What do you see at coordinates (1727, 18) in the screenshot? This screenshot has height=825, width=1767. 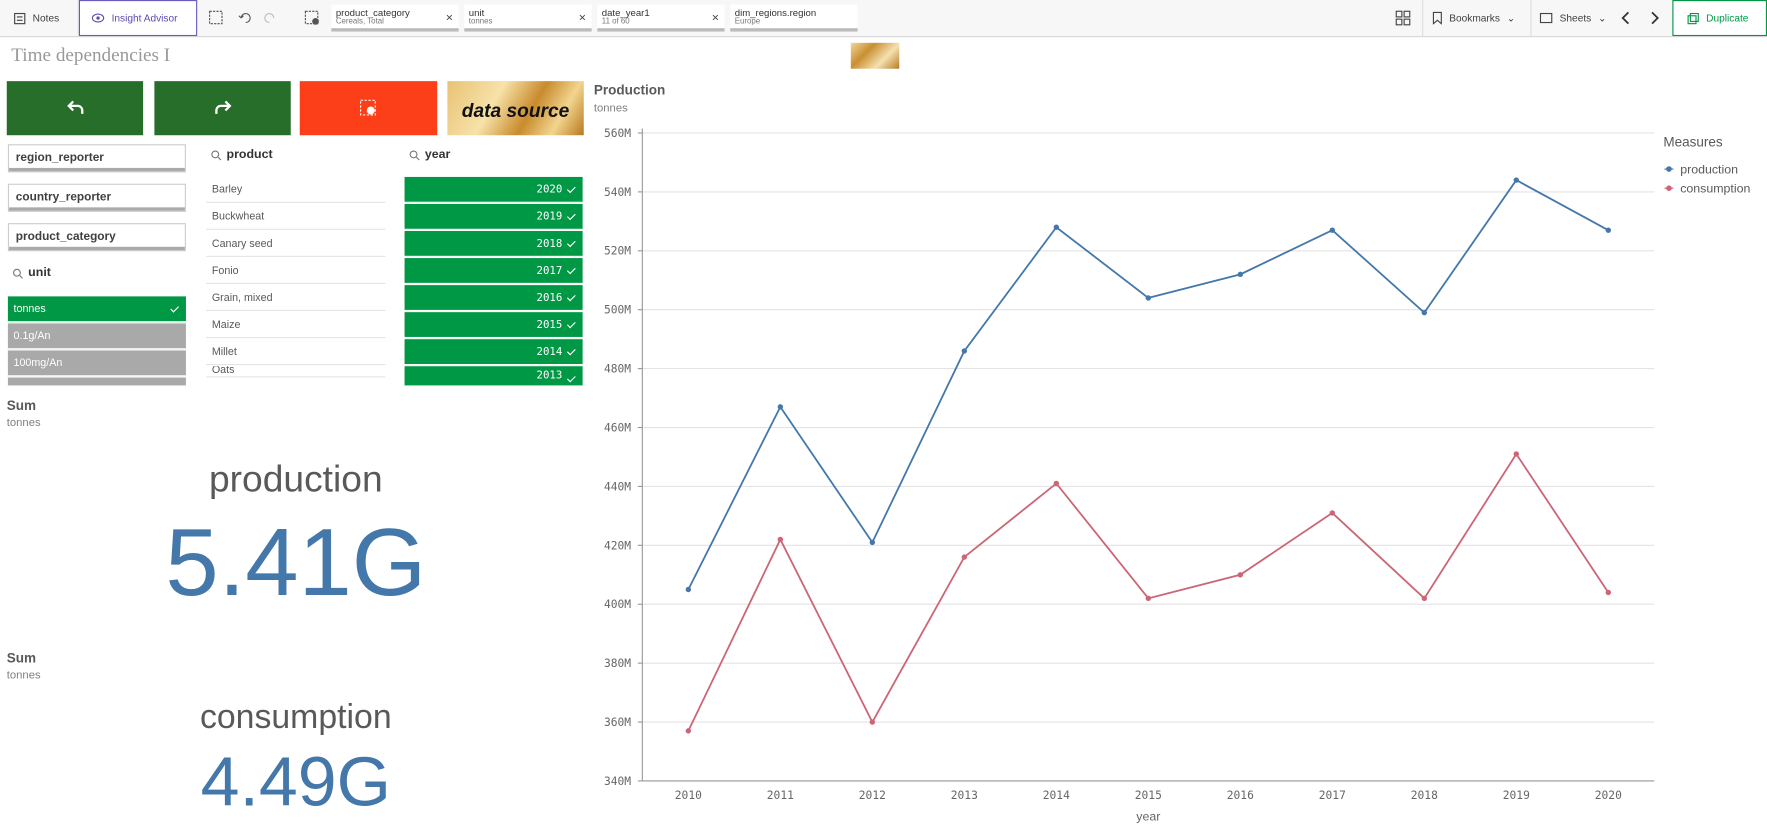 I see `duplicate-label: Duplicate` at bounding box center [1727, 18].